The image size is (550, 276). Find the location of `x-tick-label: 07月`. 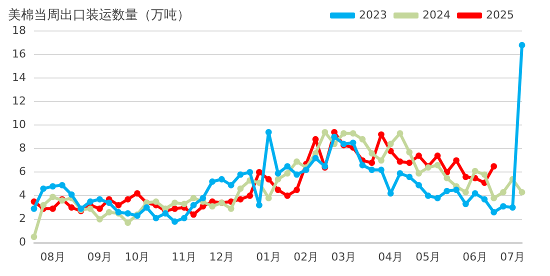

x-tick-label: 07月 is located at coordinates (513, 257).